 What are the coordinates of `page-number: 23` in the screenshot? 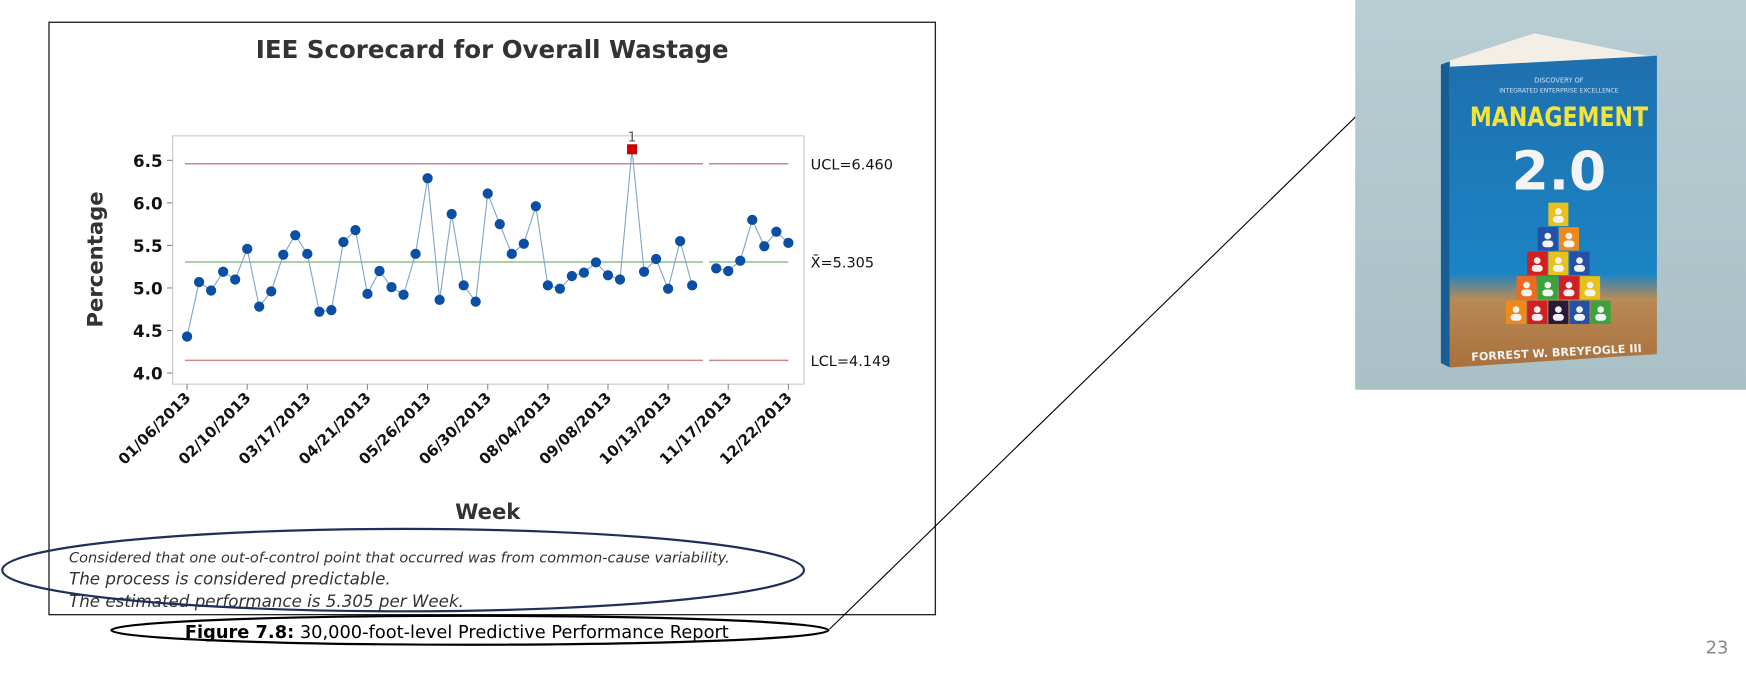 It's located at (1717, 648).